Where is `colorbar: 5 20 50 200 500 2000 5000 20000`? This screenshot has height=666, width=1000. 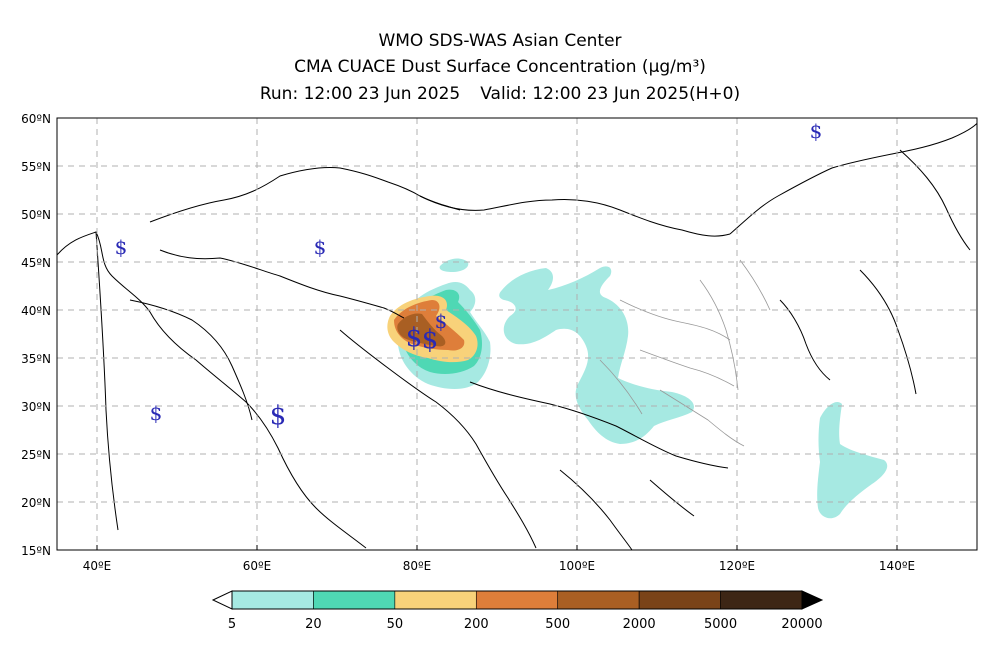 colorbar: 5 20 50 200 500 2000 5000 20000 is located at coordinates (517, 611).